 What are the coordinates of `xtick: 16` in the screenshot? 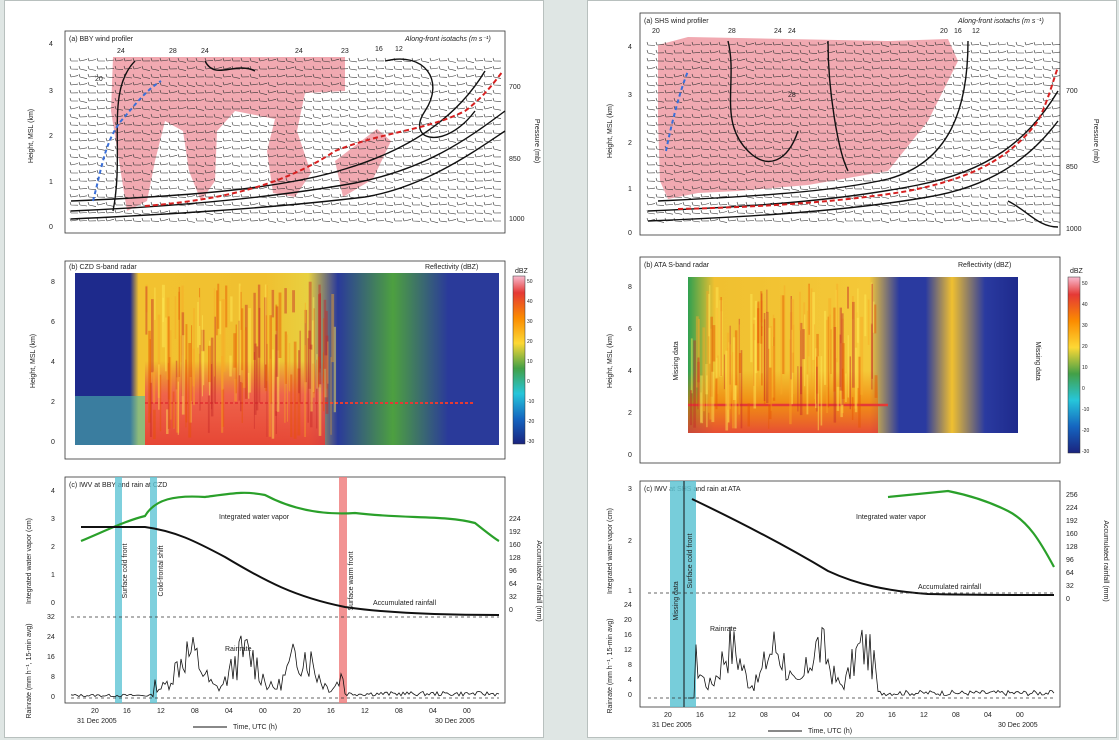 It's located at (892, 715).